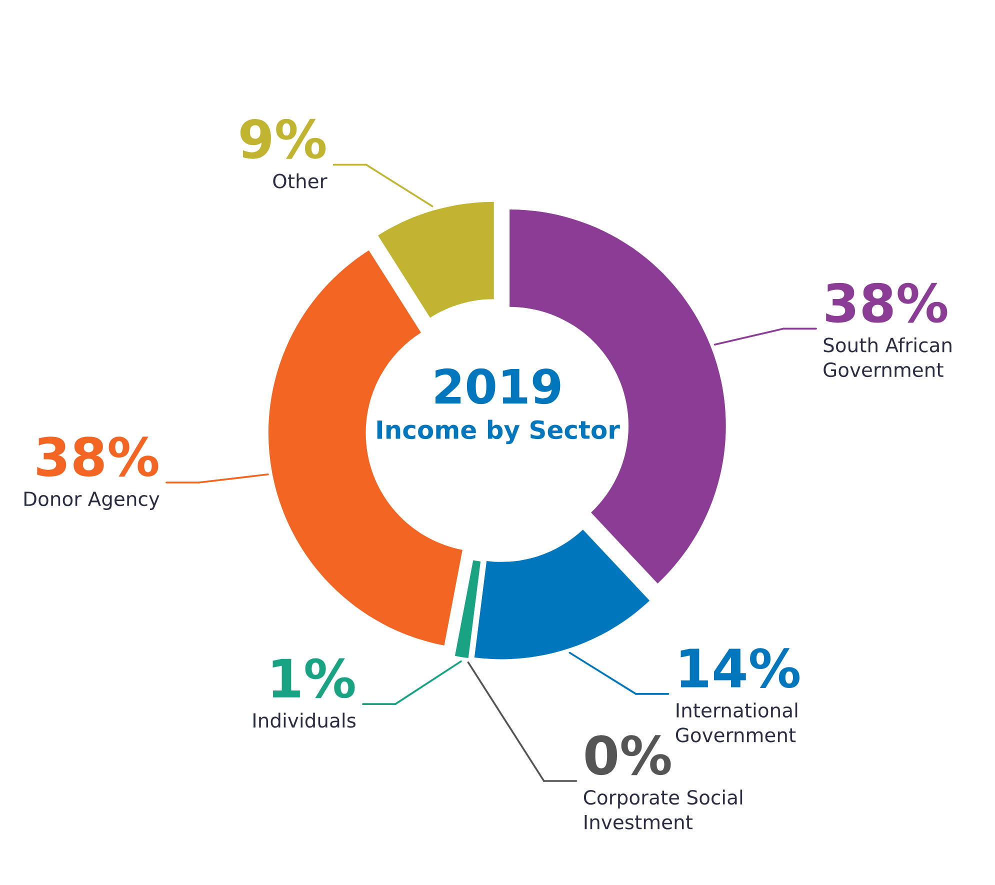  What do you see at coordinates (740, 668) in the screenshot?
I see `data-label: 14%` at bounding box center [740, 668].